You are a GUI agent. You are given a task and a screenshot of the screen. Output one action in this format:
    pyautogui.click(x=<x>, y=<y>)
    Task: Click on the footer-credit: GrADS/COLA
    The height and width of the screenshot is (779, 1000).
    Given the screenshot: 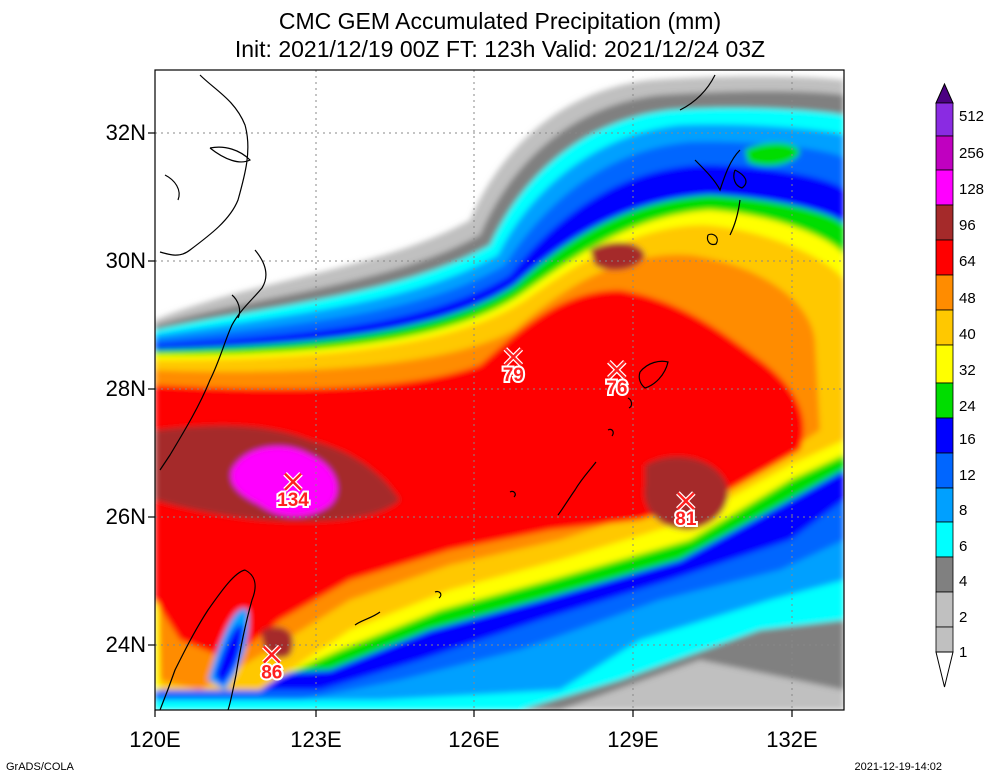 What is the action you would take?
    pyautogui.click(x=40, y=767)
    